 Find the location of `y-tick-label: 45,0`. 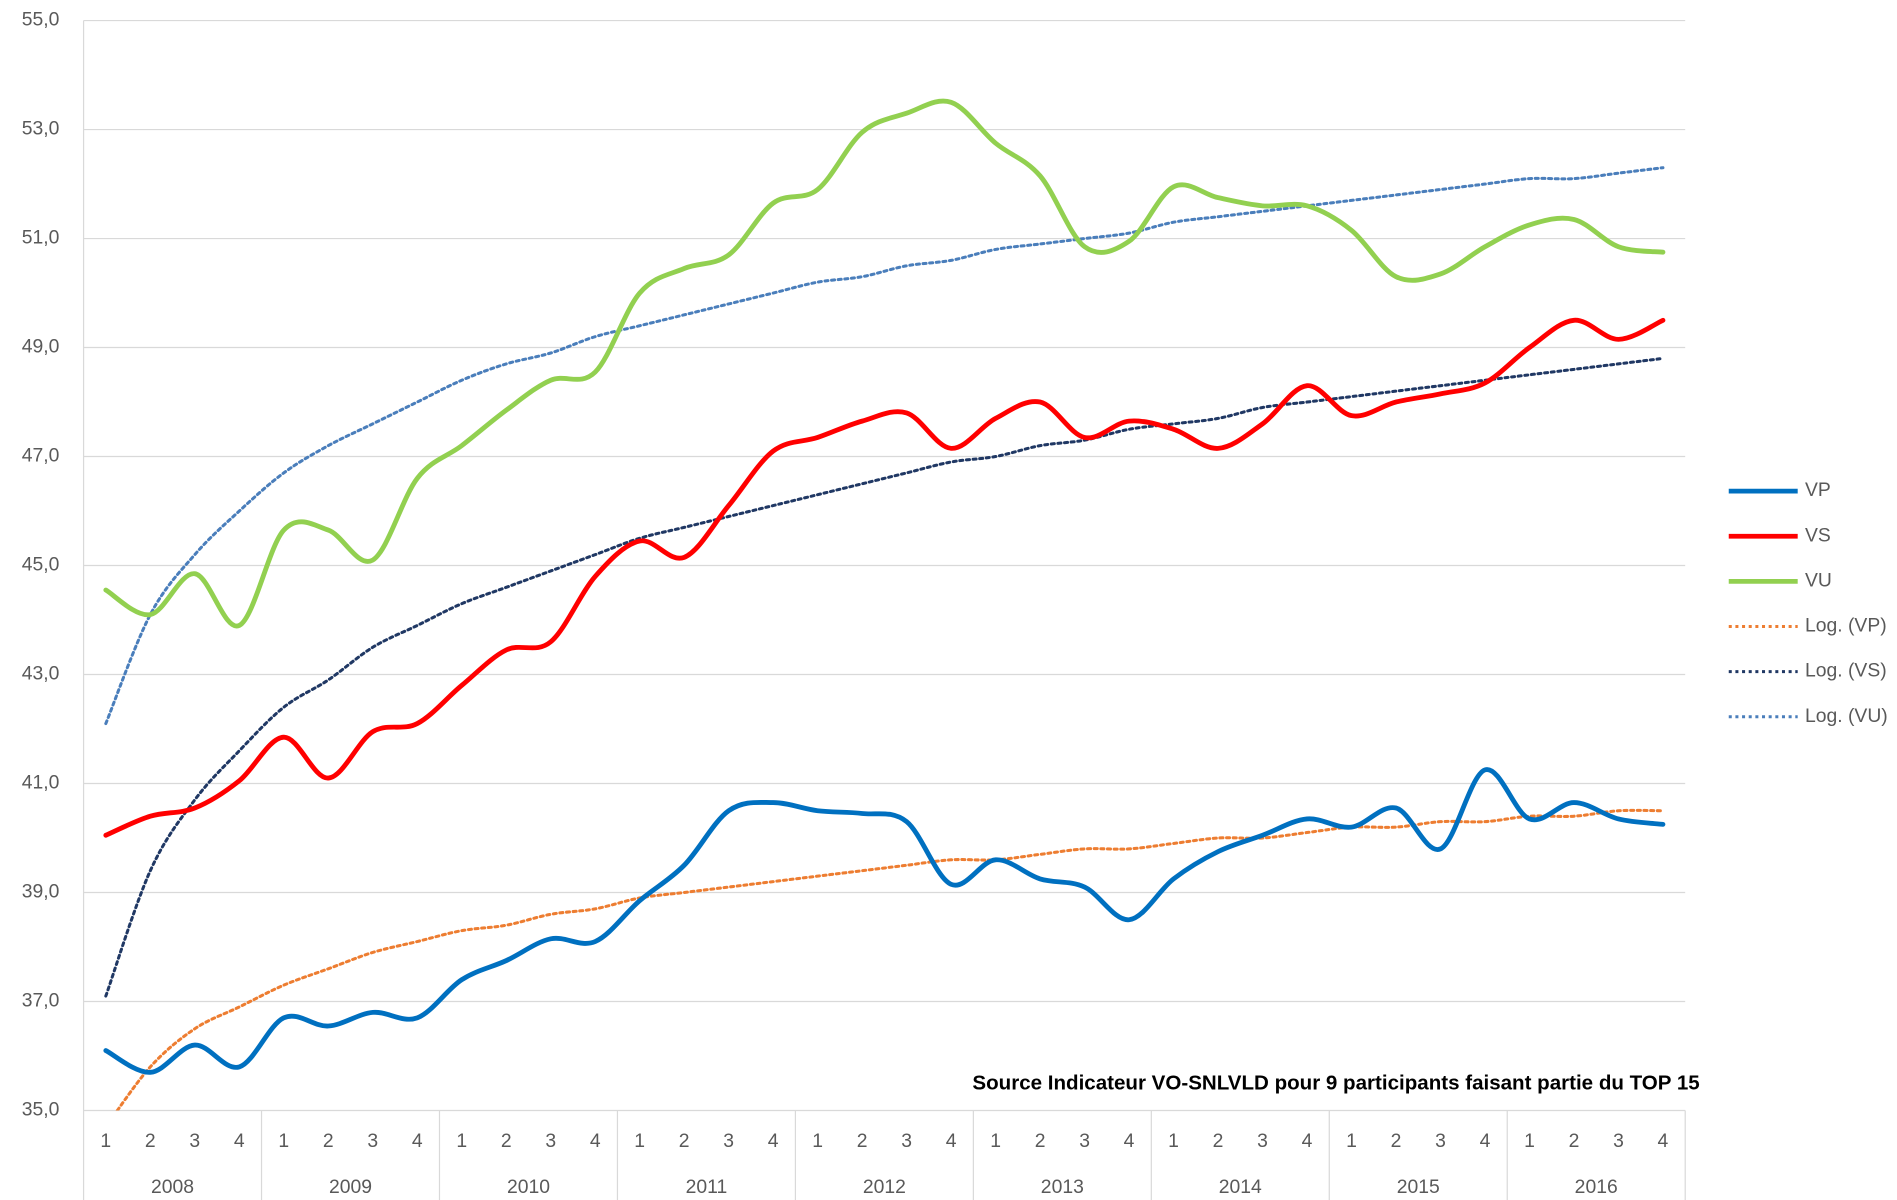

y-tick-label: 45,0 is located at coordinates (41, 565).